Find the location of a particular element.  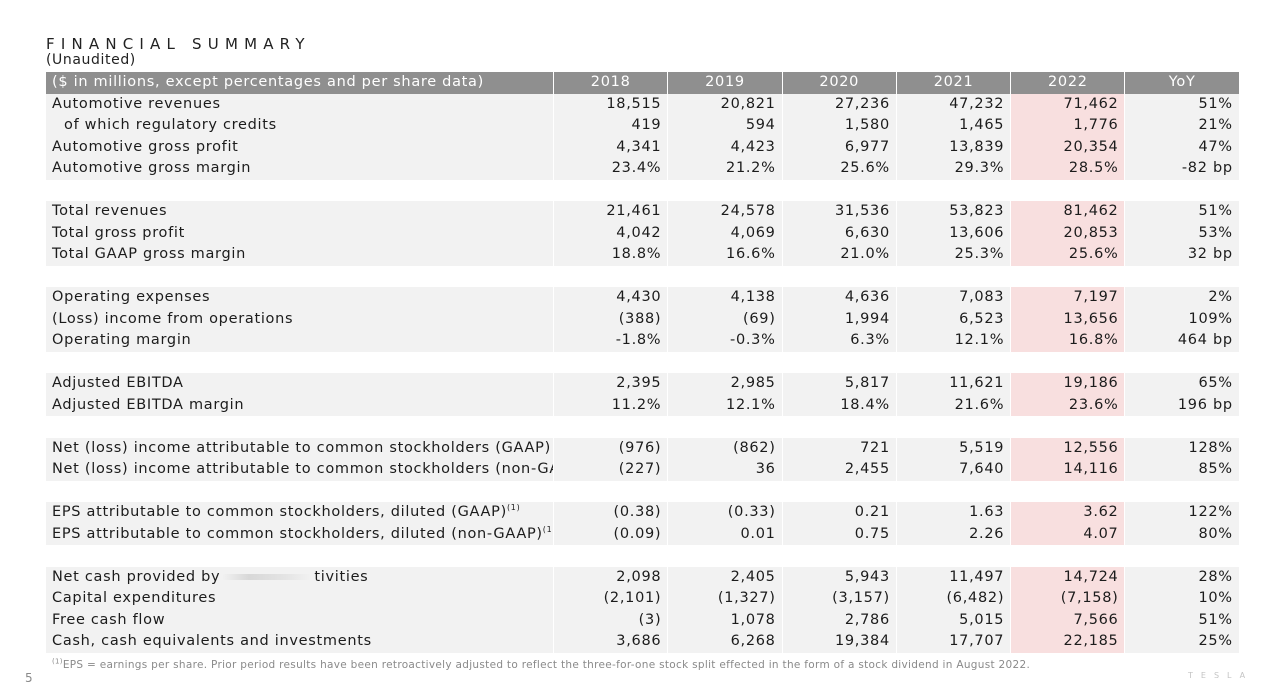

cell-2018: 3,686 is located at coordinates (610, 642).